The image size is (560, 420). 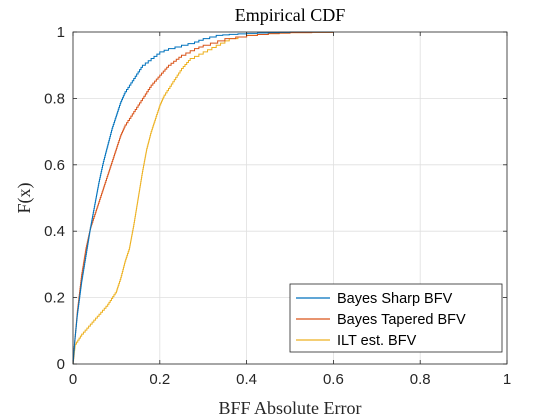 I want to click on y-tick-label: 0.4, so click(x=54, y=231).